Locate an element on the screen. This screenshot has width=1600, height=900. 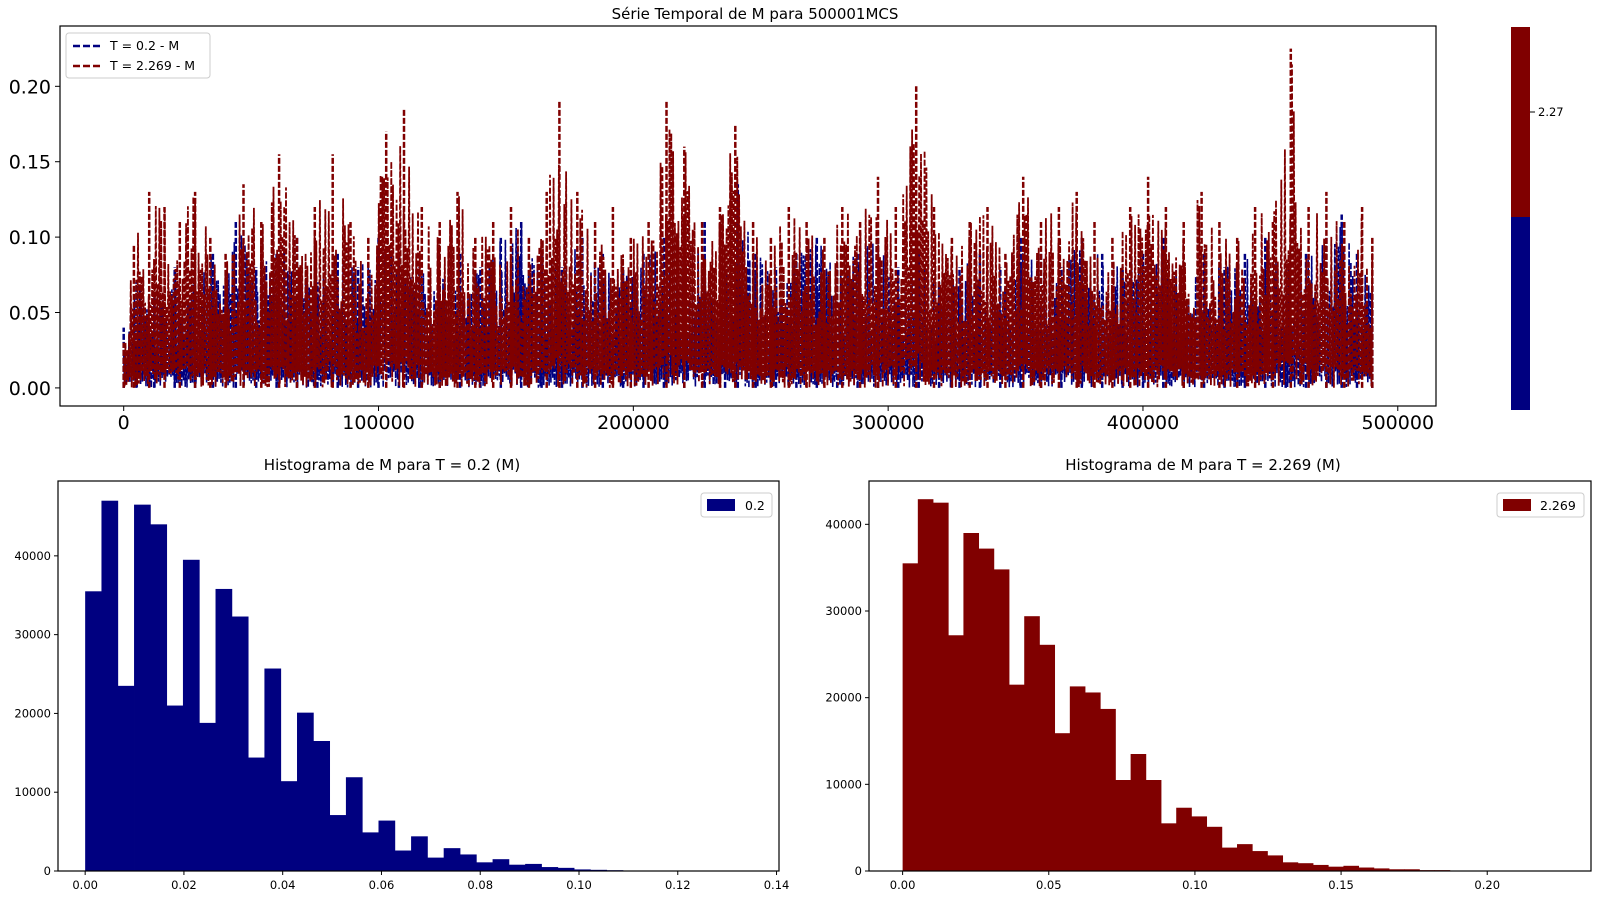
x-tick-label: 500000 is located at coordinates (1398, 423).